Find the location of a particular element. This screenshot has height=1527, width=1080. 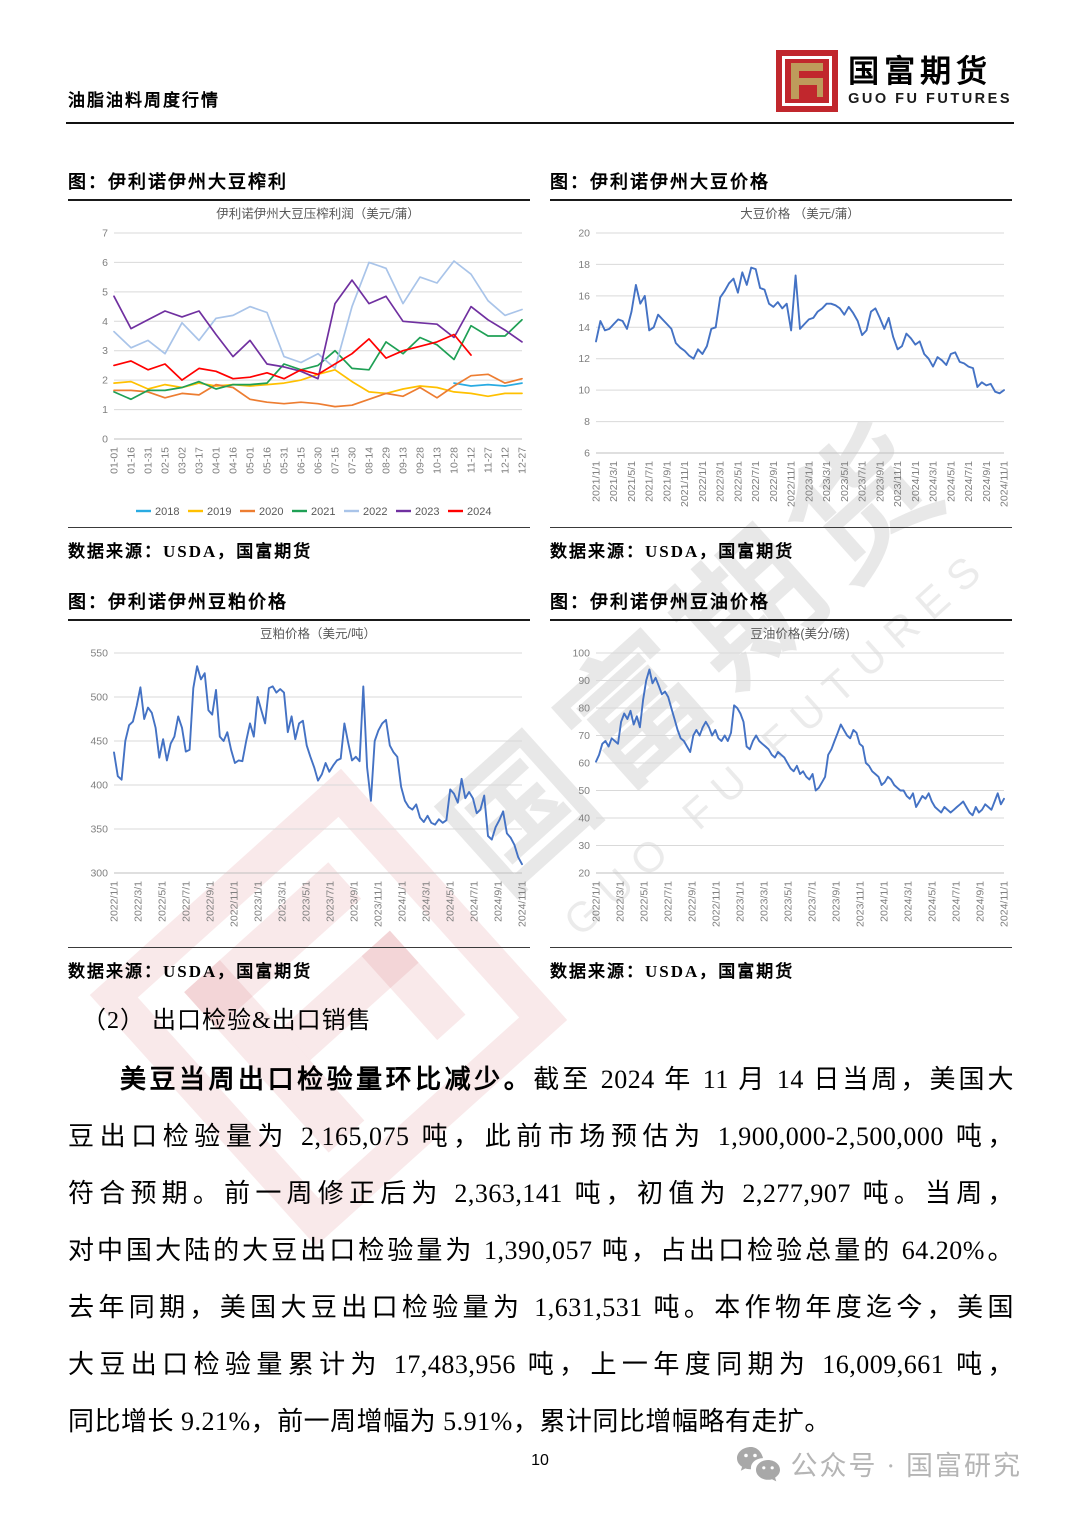

svg-text: 30 is located at coordinates (584, 846).